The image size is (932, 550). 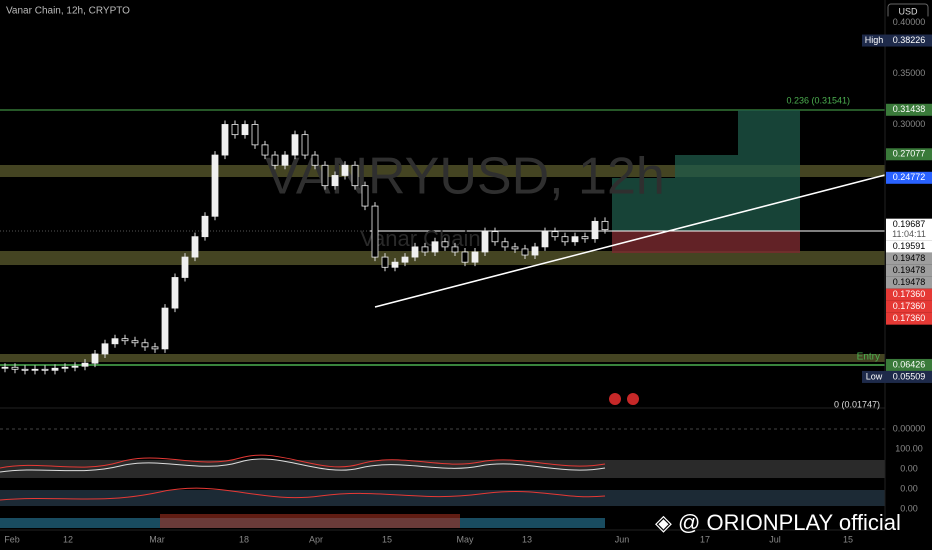 I want to click on fib-label: 0.236 (0.31541), so click(x=818, y=100).